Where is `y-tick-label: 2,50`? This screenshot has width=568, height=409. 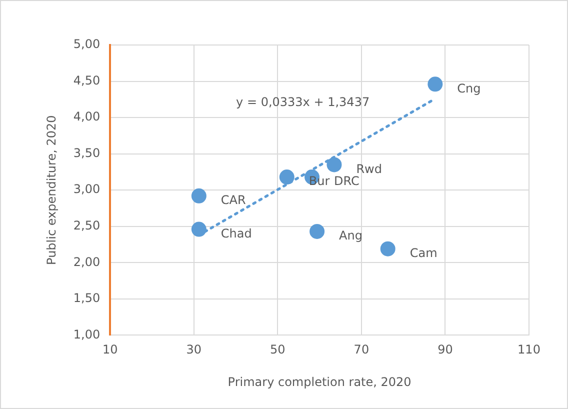
y-tick-label: 2,50 is located at coordinates (86, 225).